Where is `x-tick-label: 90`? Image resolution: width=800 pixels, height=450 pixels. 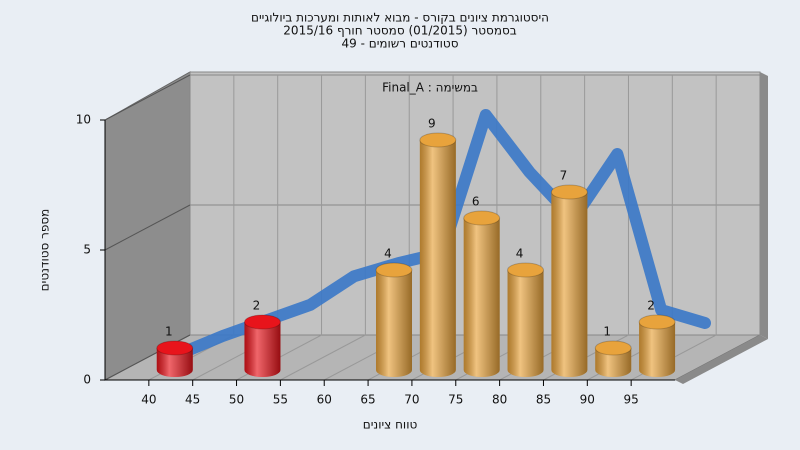
x-tick-label: 90 is located at coordinates (587, 400).